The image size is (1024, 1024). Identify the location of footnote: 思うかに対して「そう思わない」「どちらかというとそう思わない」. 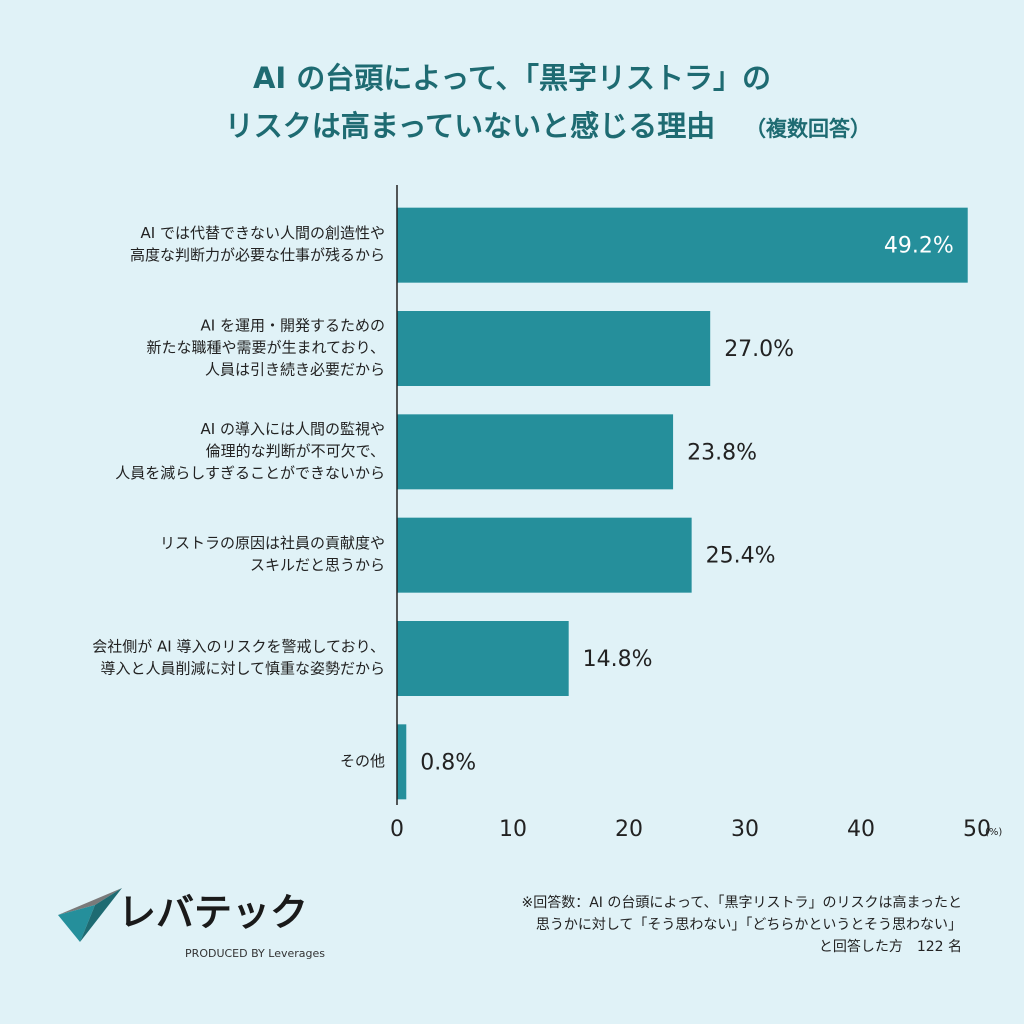
(749, 925).